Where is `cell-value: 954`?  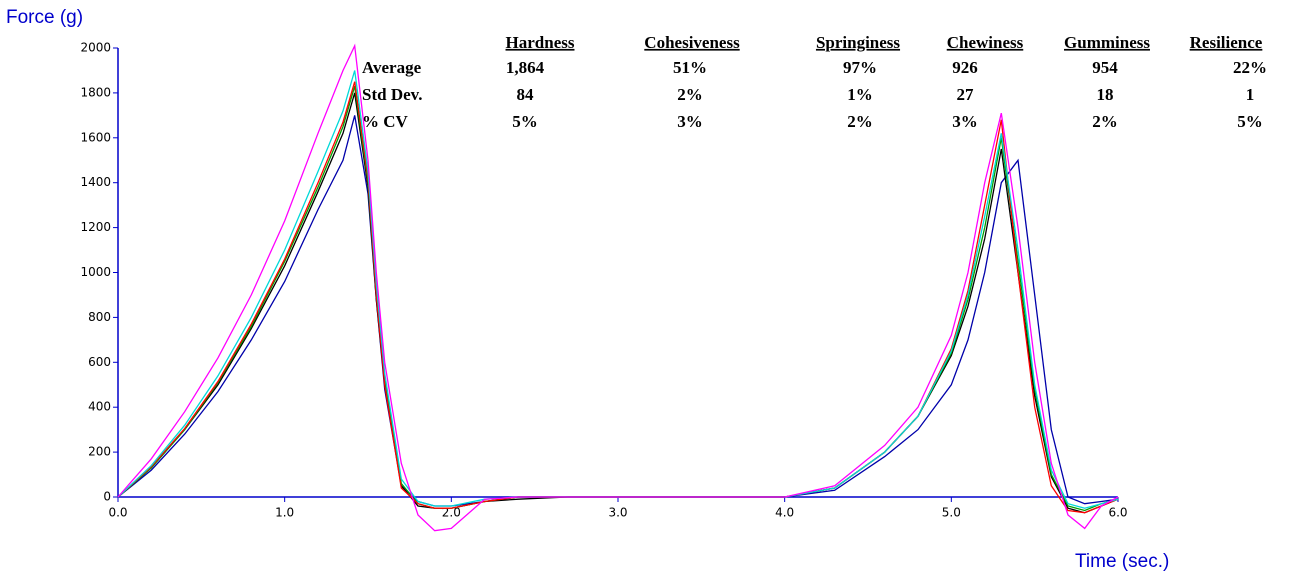 cell-value: 954 is located at coordinates (1105, 67).